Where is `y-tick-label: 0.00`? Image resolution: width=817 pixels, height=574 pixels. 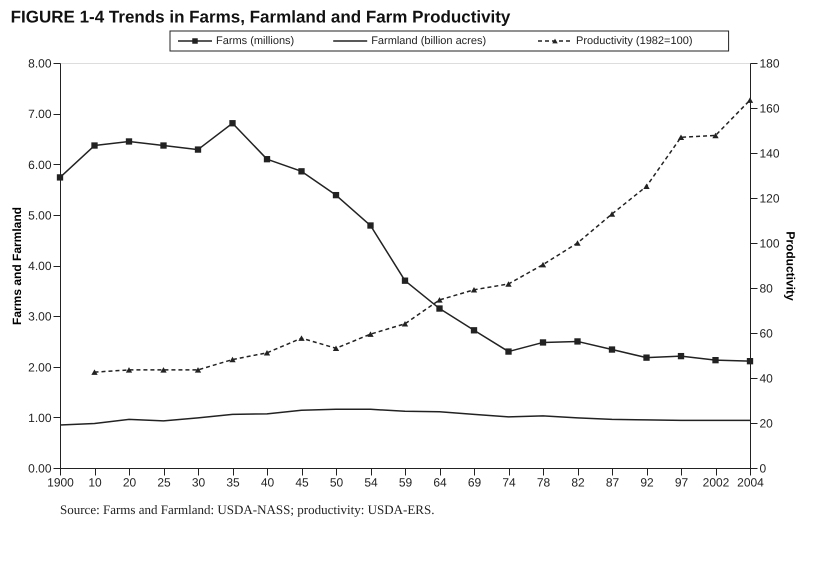
y-tick-label: 0.00 is located at coordinates (40, 469).